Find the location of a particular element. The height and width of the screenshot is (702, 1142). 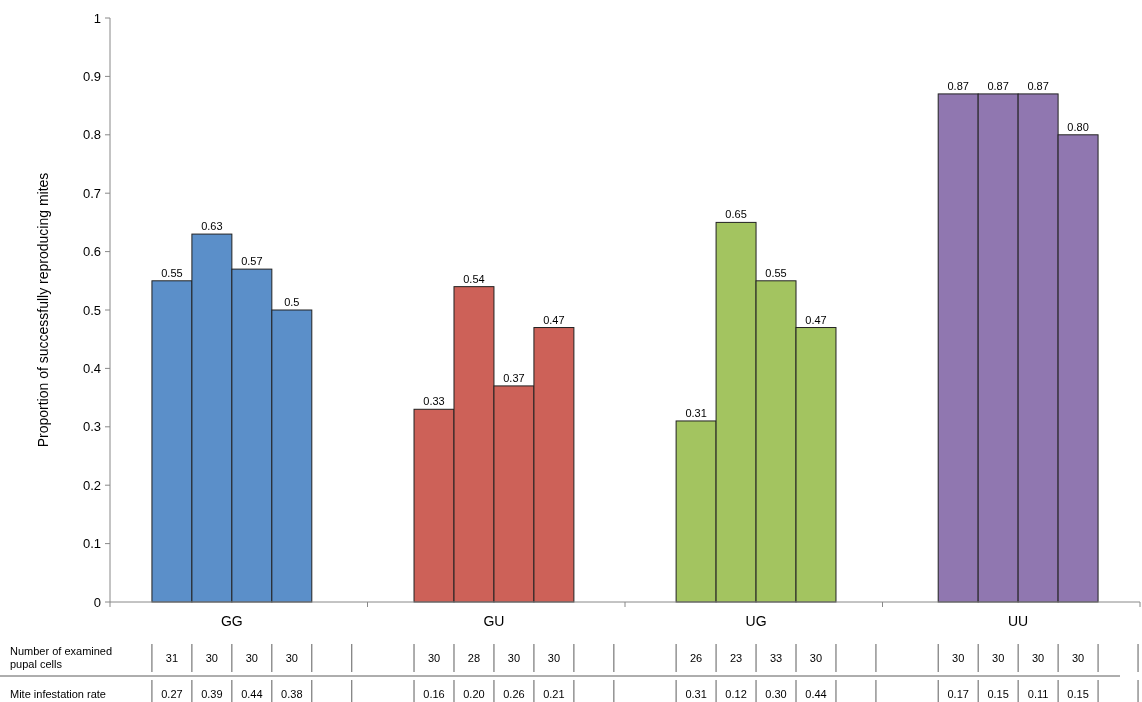

text: 0.27 is located at coordinates (172, 693).